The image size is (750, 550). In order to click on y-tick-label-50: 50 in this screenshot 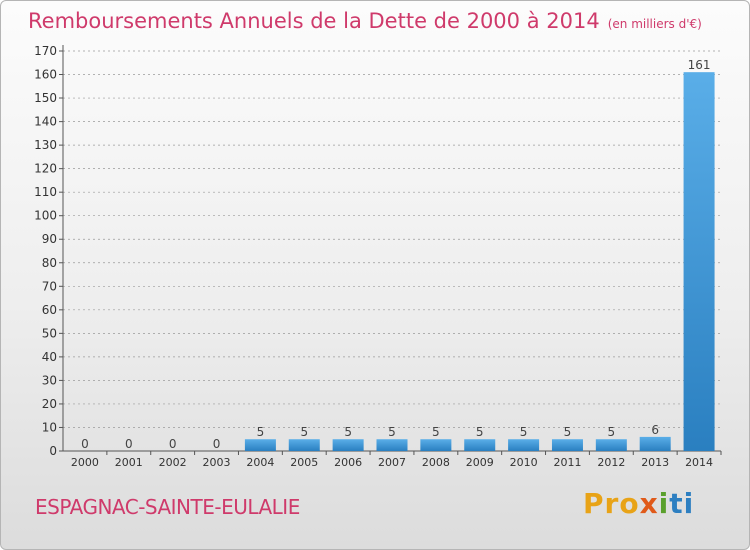, I will do `click(49, 333)`.